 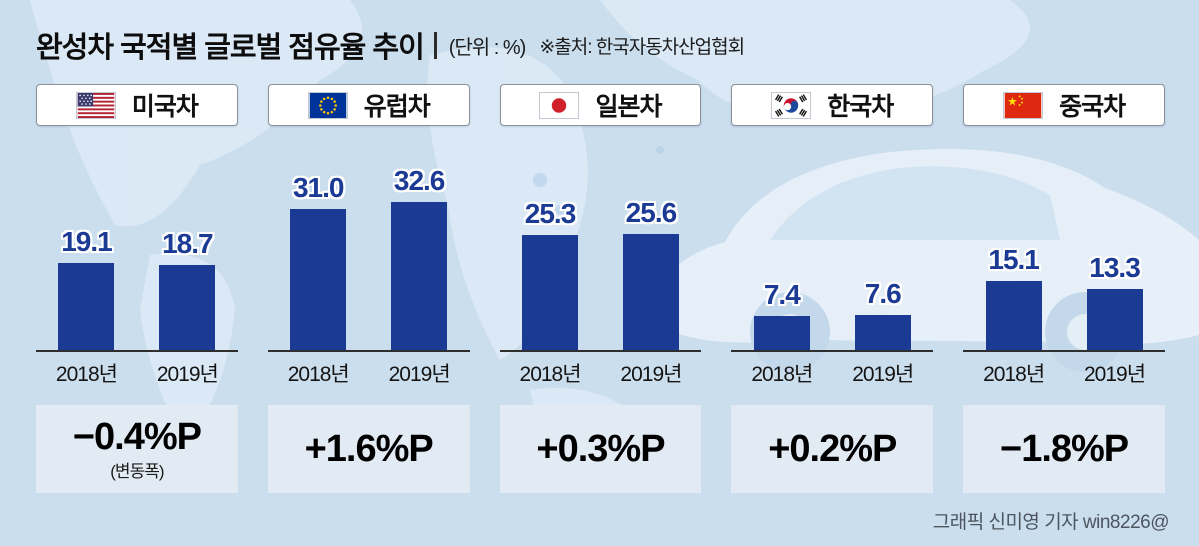 What do you see at coordinates (86, 241) in the screenshot?
I see `bar-value: 19.1` at bounding box center [86, 241].